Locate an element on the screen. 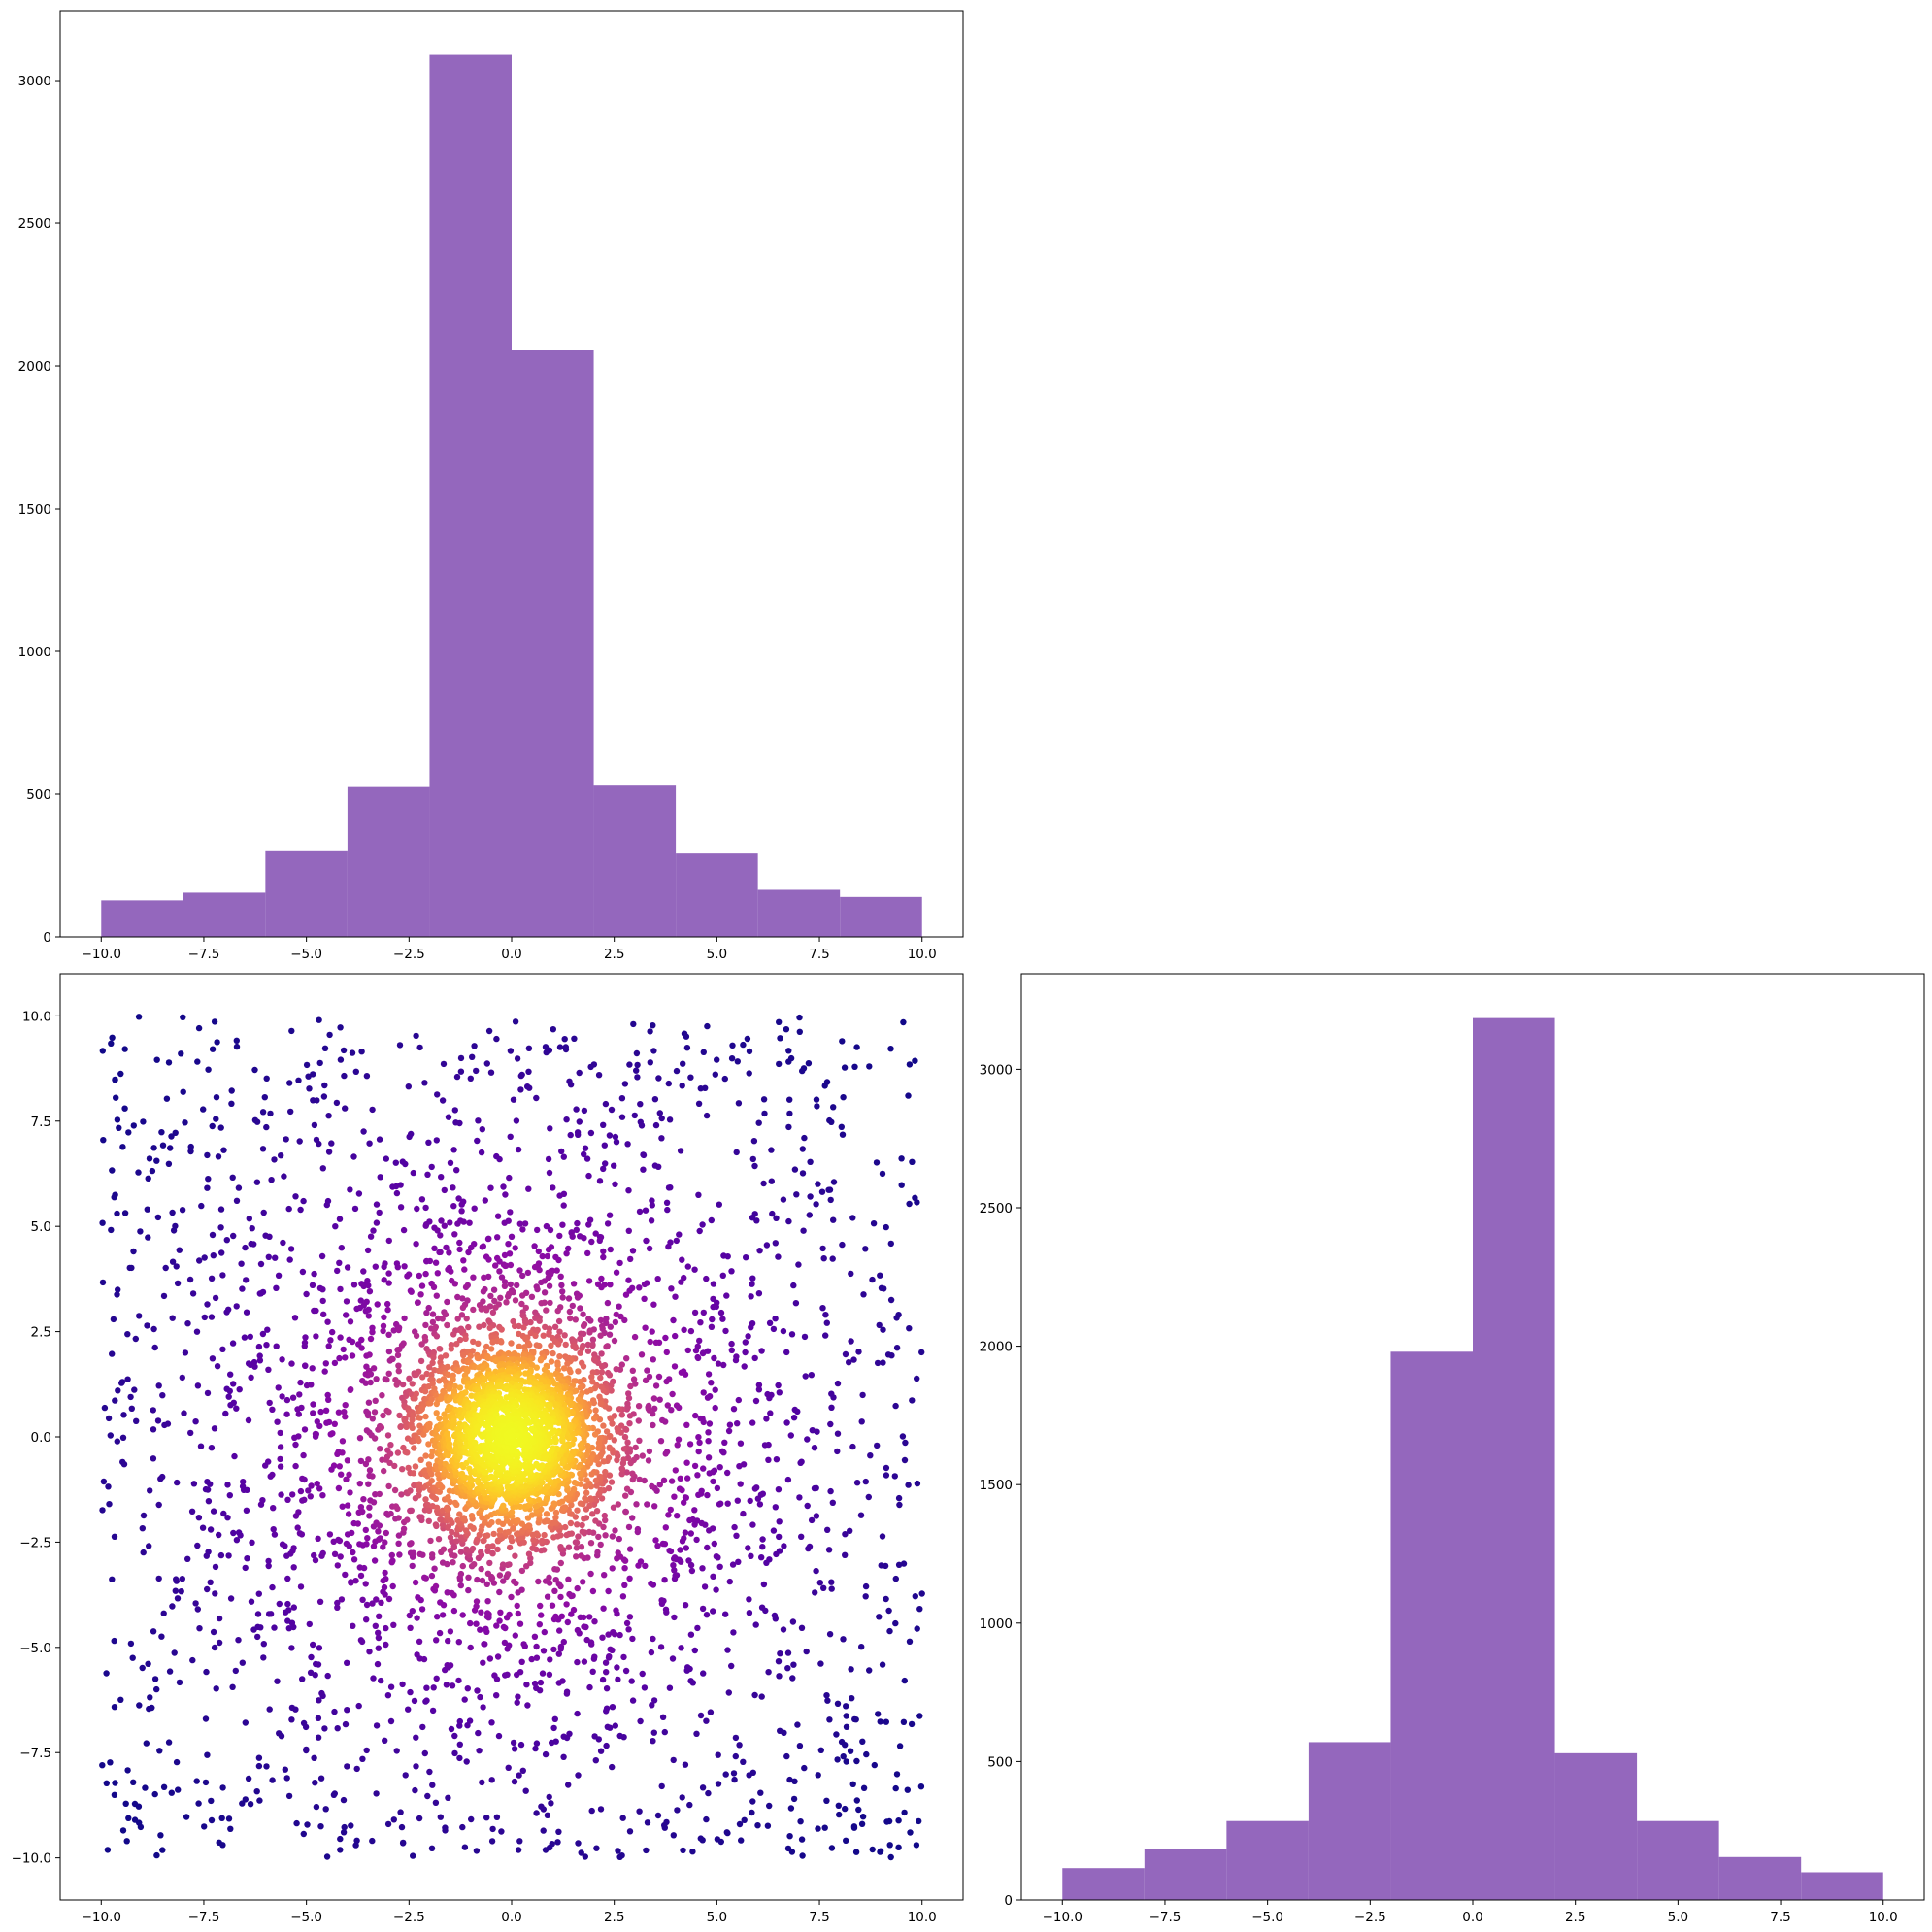 The width and height of the screenshot is (1932, 1932). bottom-left-point-1930 is located at coordinates (611, 1285).